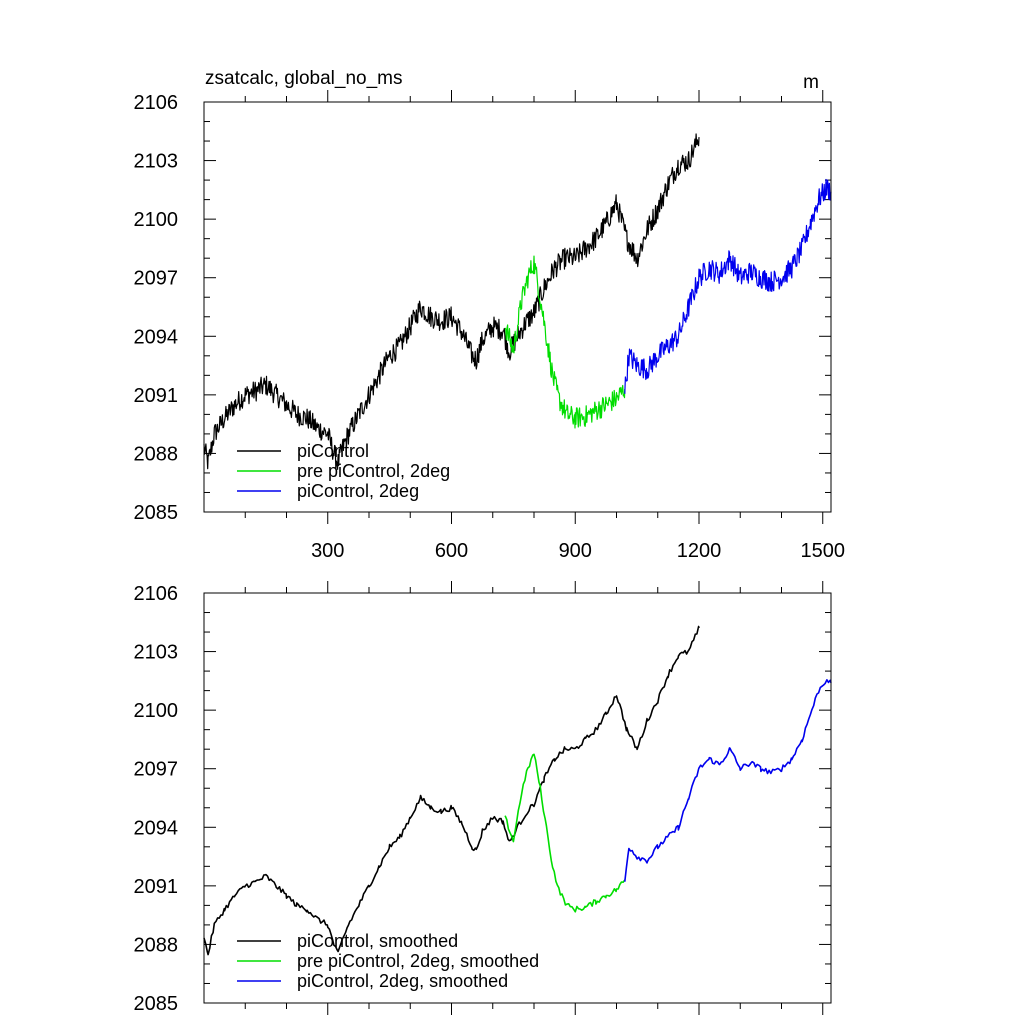 The width and height of the screenshot is (1024, 1024). Describe the element at coordinates (304, 78) in the screenshot. I see `chart-title: zsatcalc, global_no_ms` at that location.